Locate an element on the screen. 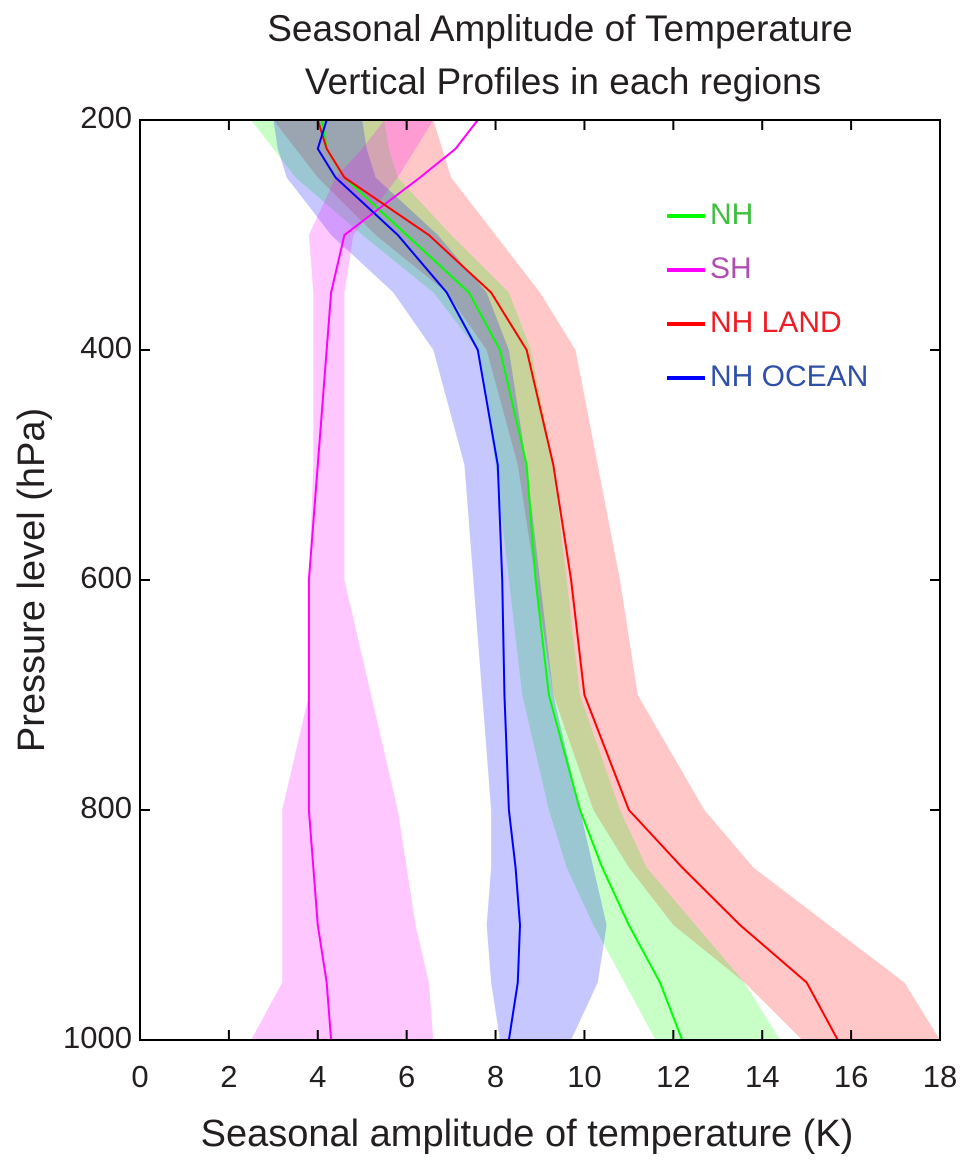  band is located at coordinates (342, 580).